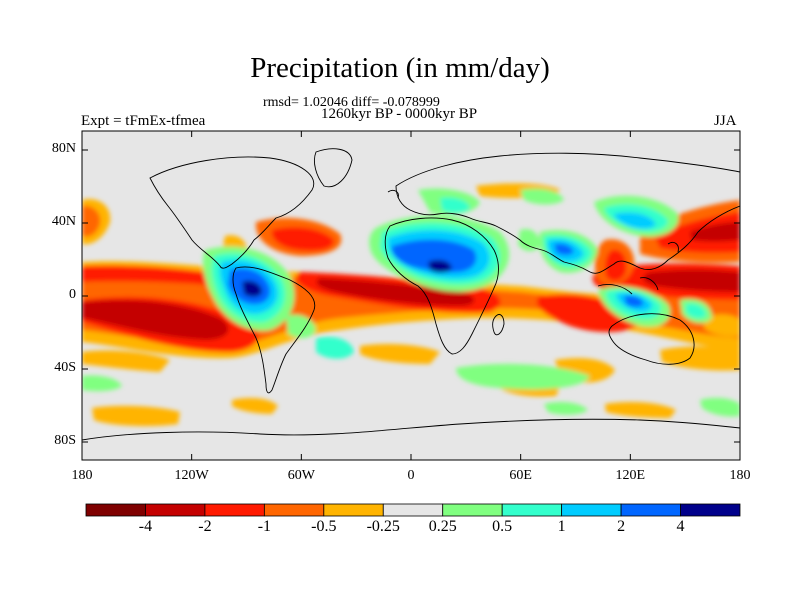  I want to click on colorbar-label: -0.25, so click(383, 526).